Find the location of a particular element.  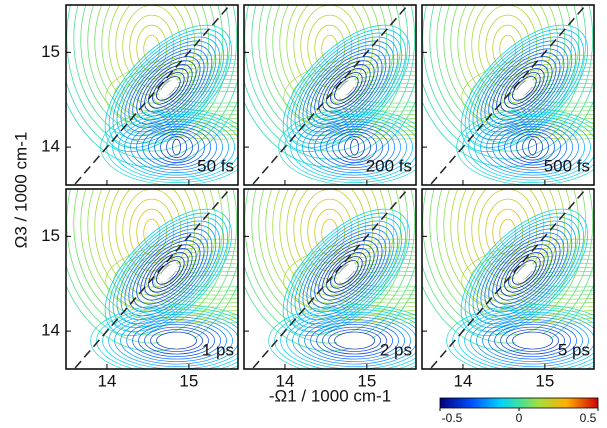

panel-label: 500 fs is located at coordinates (567, 165).